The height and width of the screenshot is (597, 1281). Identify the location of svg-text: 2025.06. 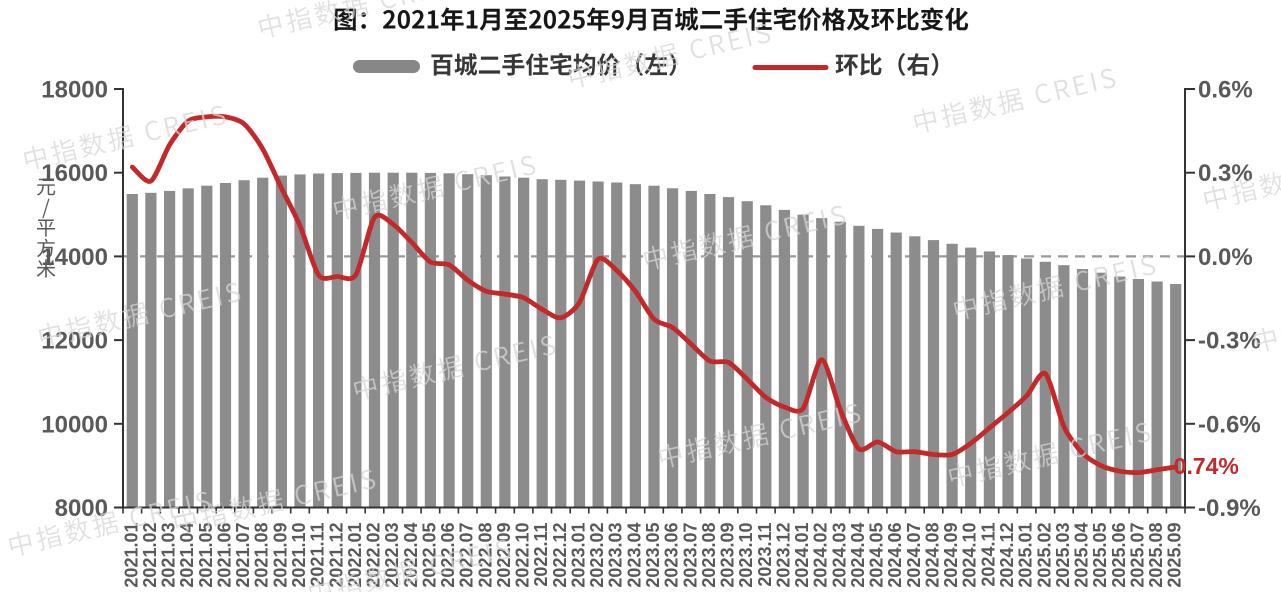
(1119, 555).